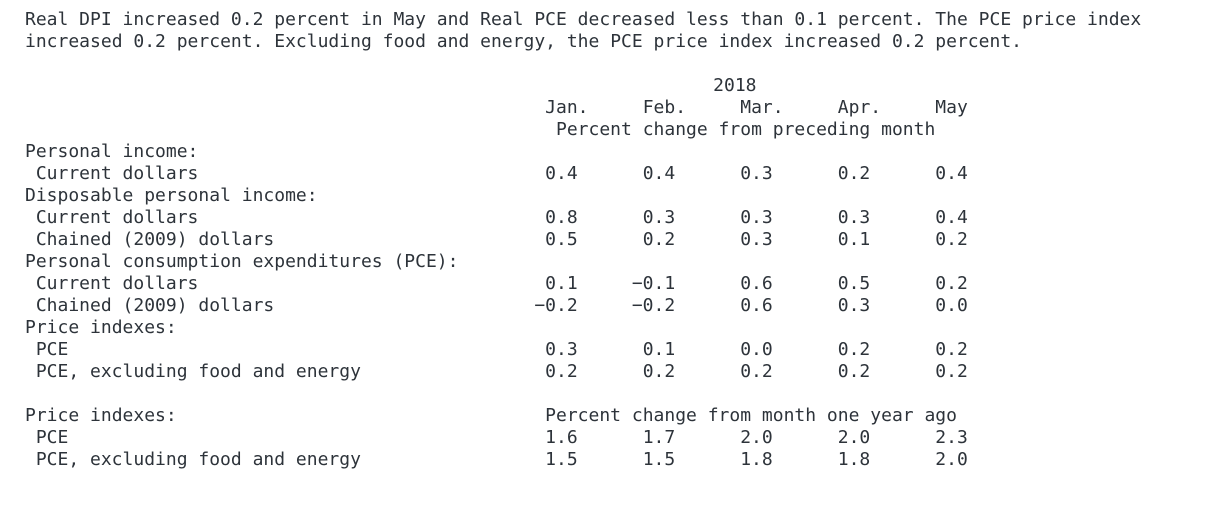 This screenshot has width=1205, height=505. Describe the element at coordinates (751, 415) in the screenshot. I see `section-subheader: Percent change from month one year ago` at that location.